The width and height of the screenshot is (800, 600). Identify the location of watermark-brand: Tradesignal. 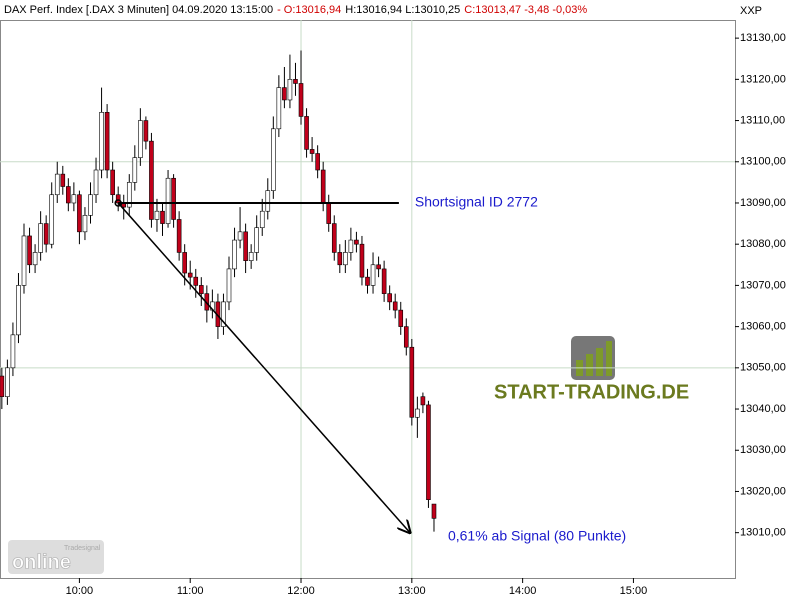
(82, 548).